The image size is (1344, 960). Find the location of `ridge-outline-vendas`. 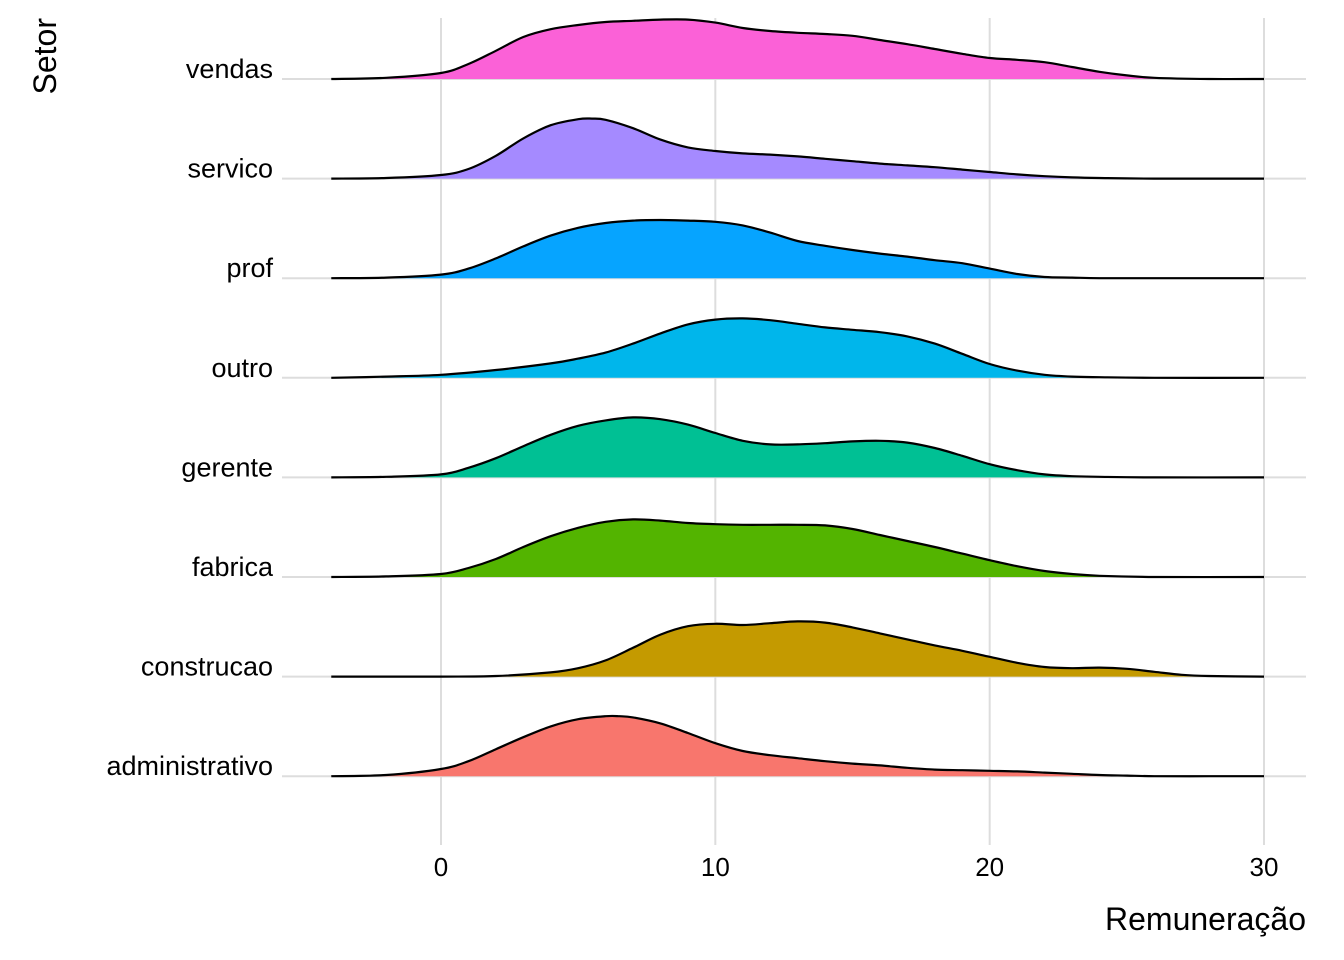

ridge-outline-vendas is located at coordinates (798, 49).